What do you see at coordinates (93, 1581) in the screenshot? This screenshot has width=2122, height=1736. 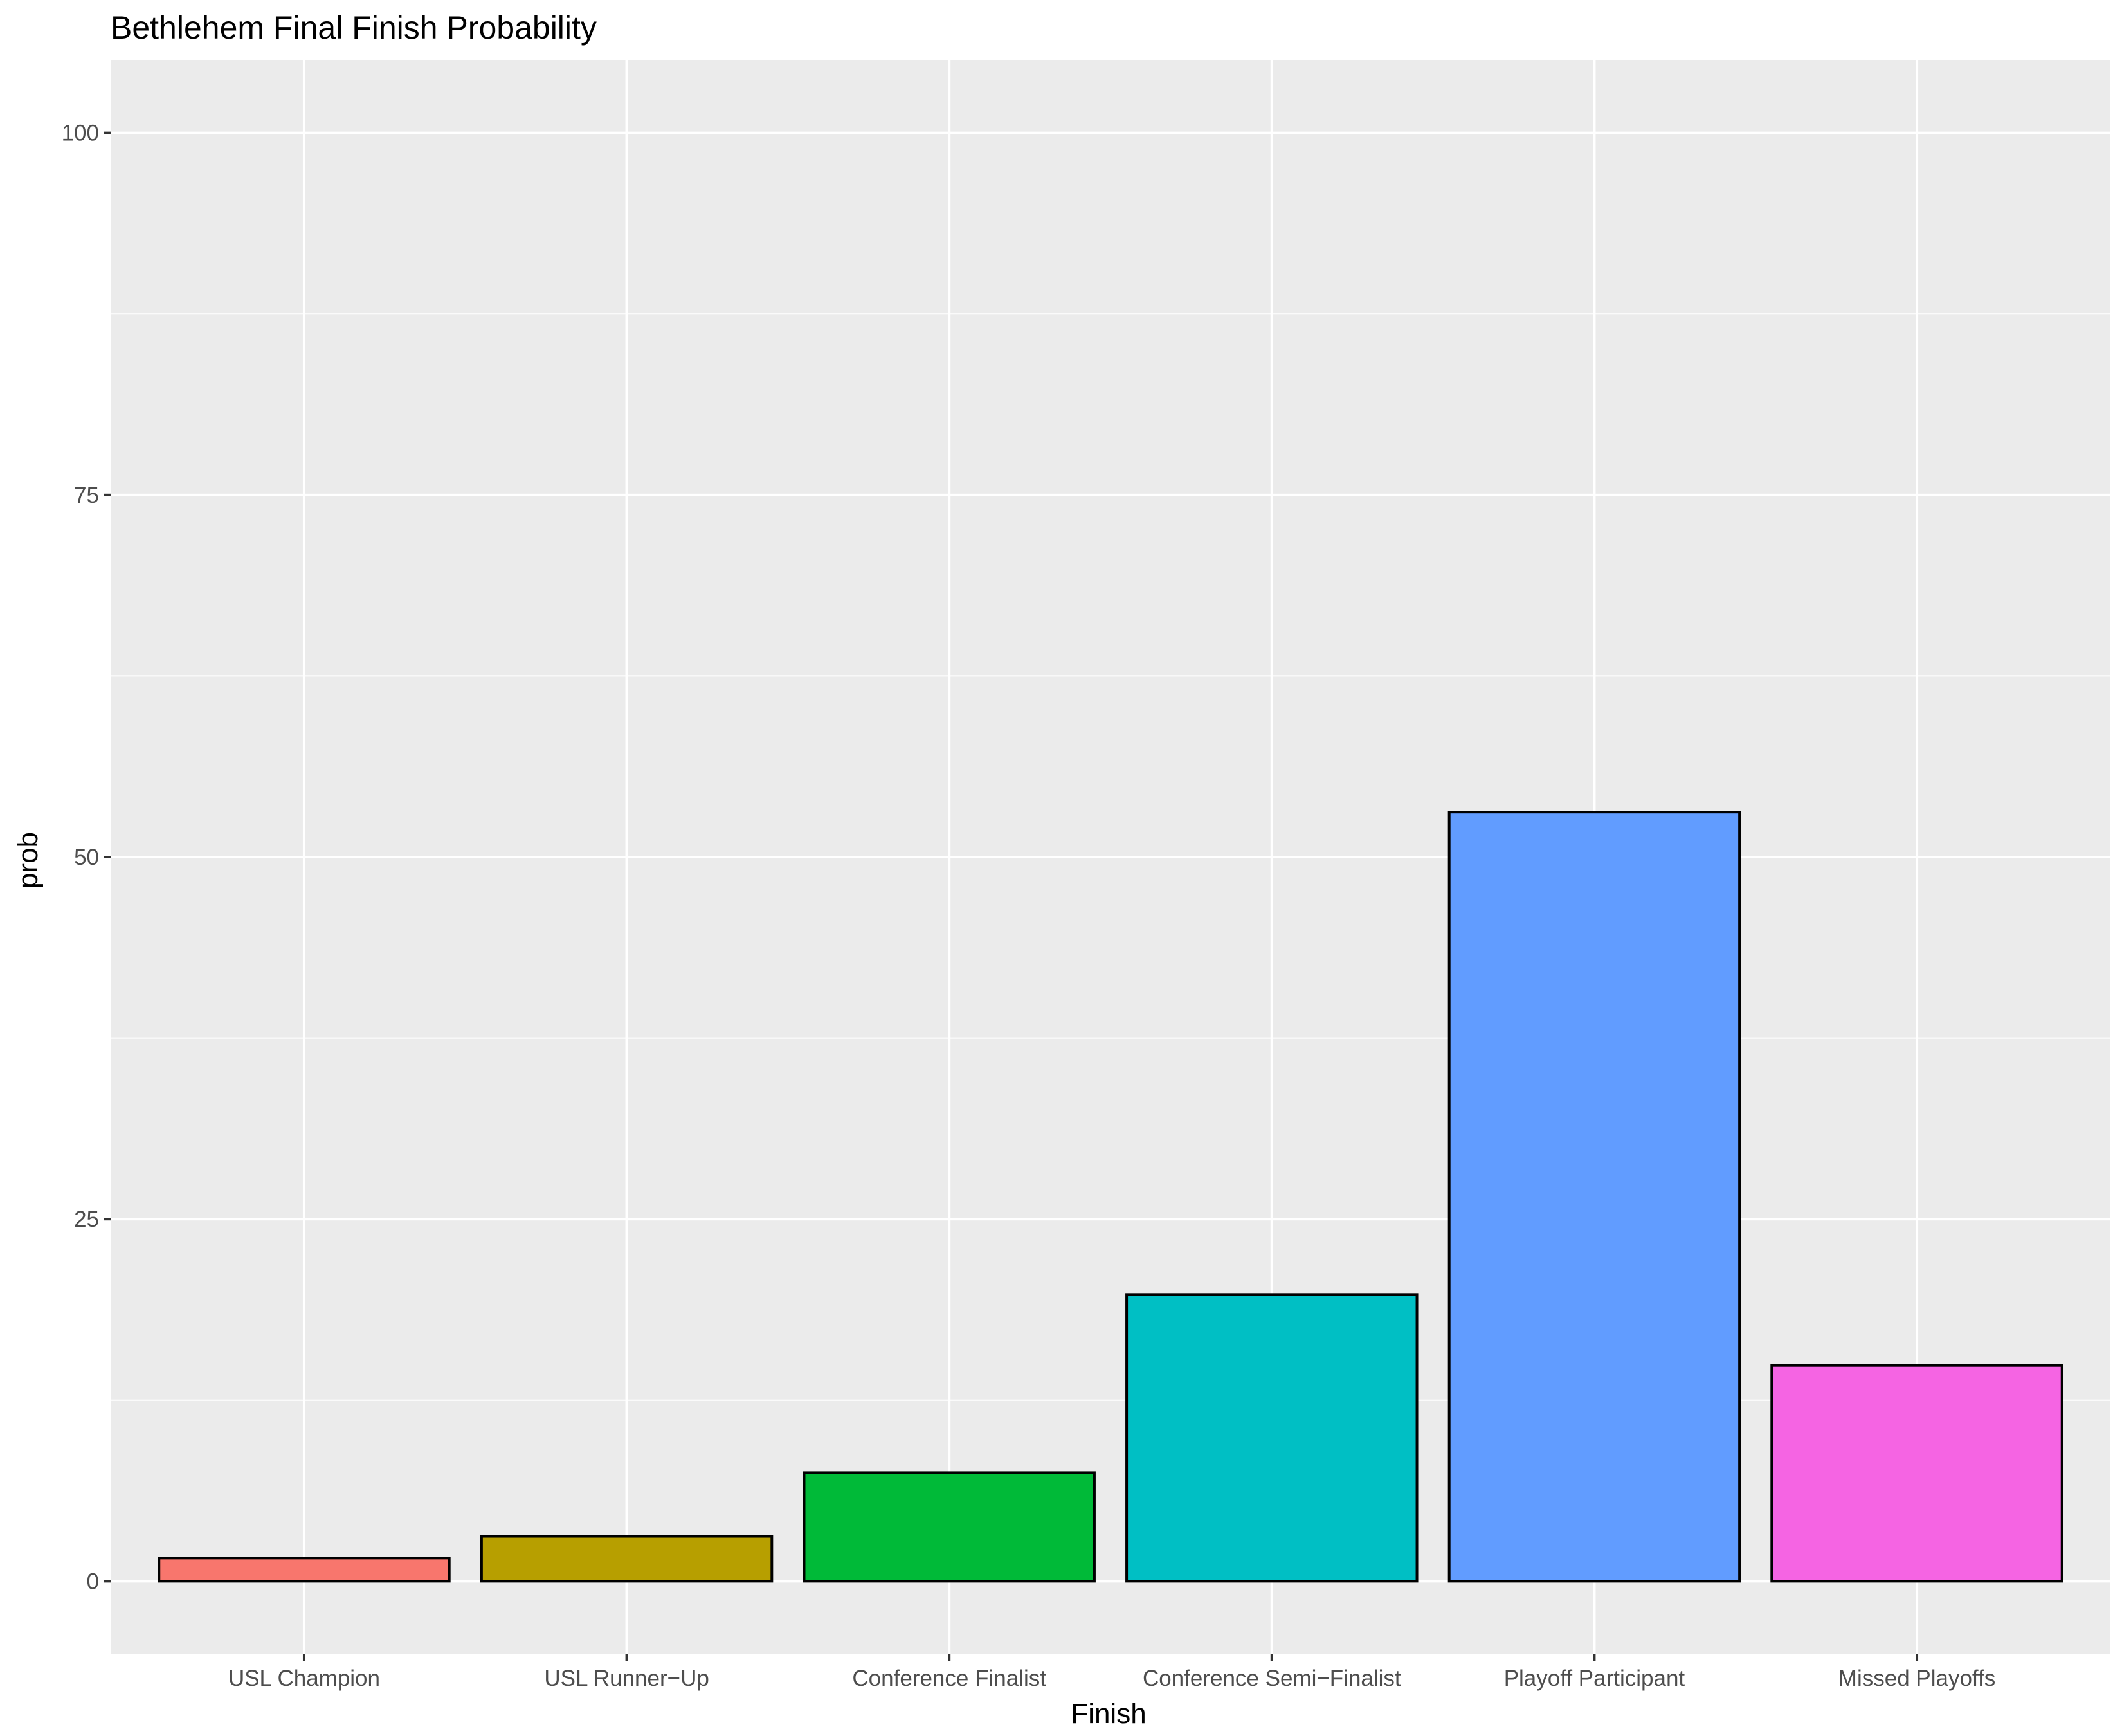 I see `y-tick-label: 0` at bounding box center [93, 1581].